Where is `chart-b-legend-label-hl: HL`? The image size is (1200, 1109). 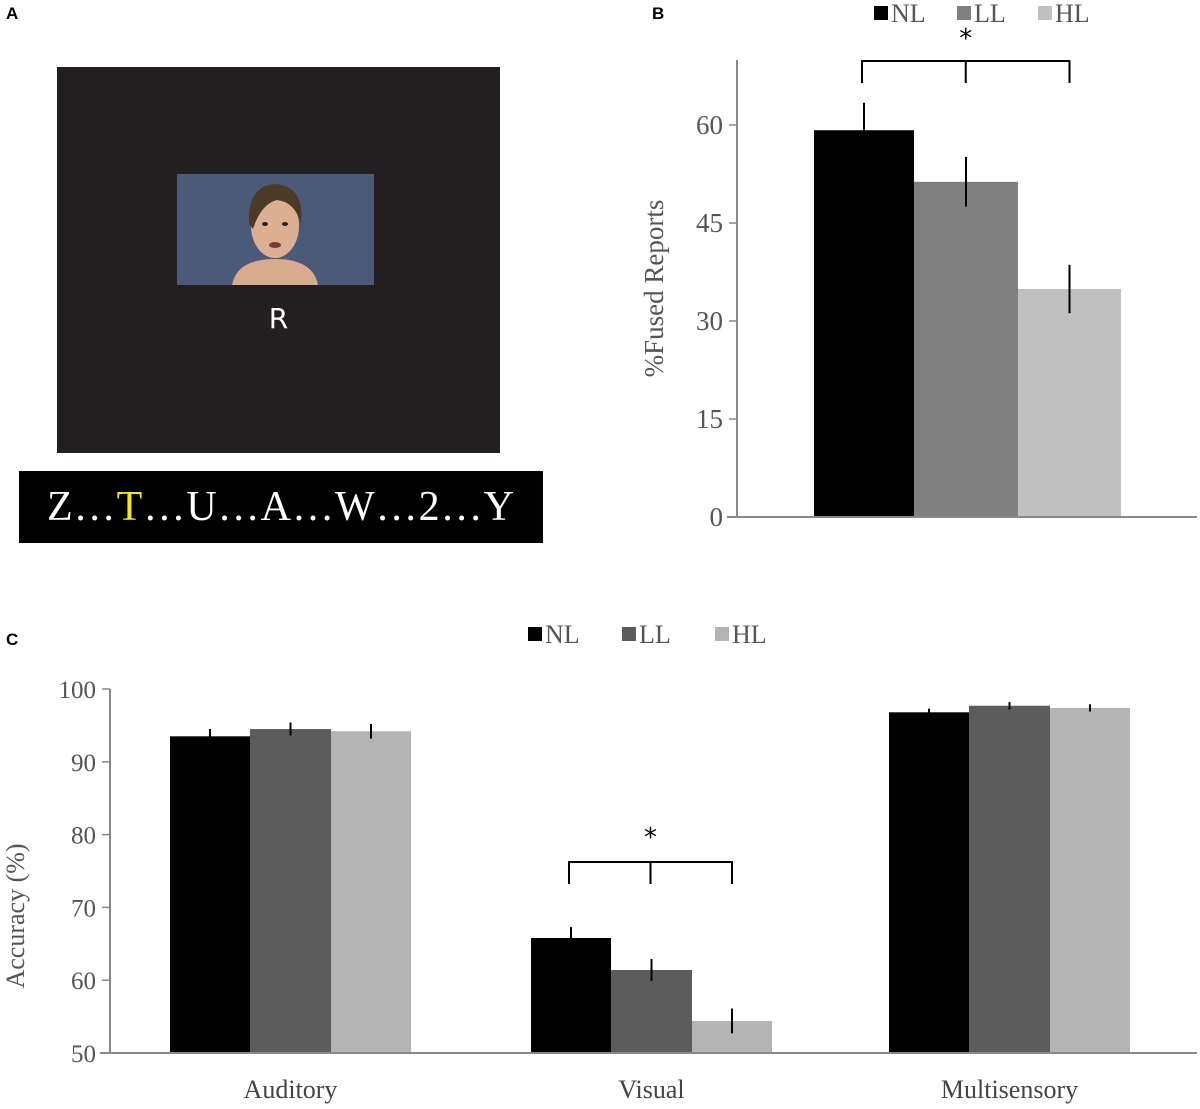 chart-b-legend-label-hl: HL is located at coordinates (1072, 14).